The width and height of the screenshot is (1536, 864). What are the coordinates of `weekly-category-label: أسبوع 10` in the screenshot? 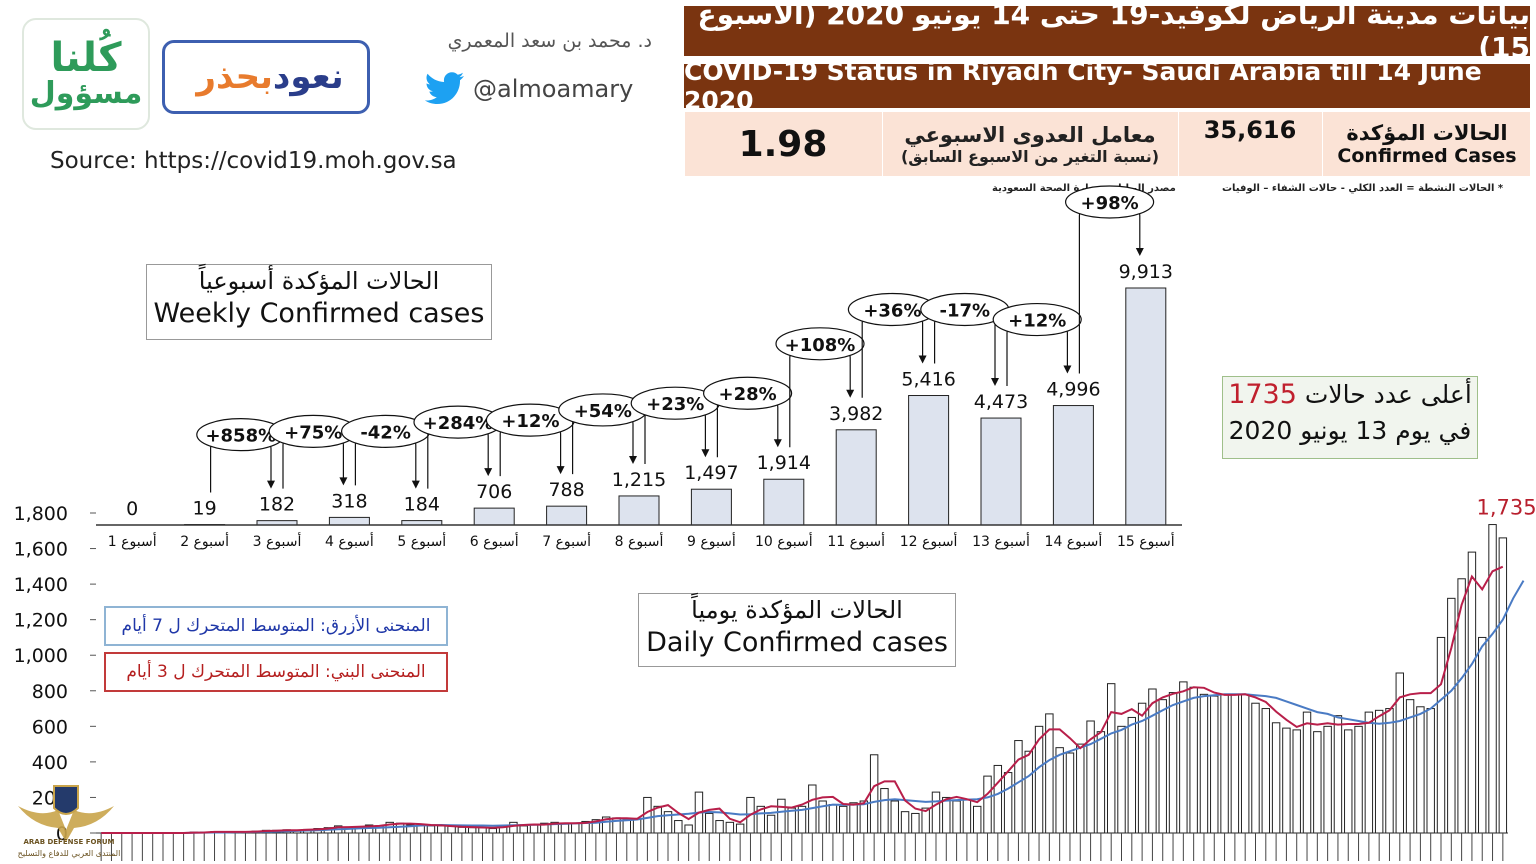 It's located at (784, 541).